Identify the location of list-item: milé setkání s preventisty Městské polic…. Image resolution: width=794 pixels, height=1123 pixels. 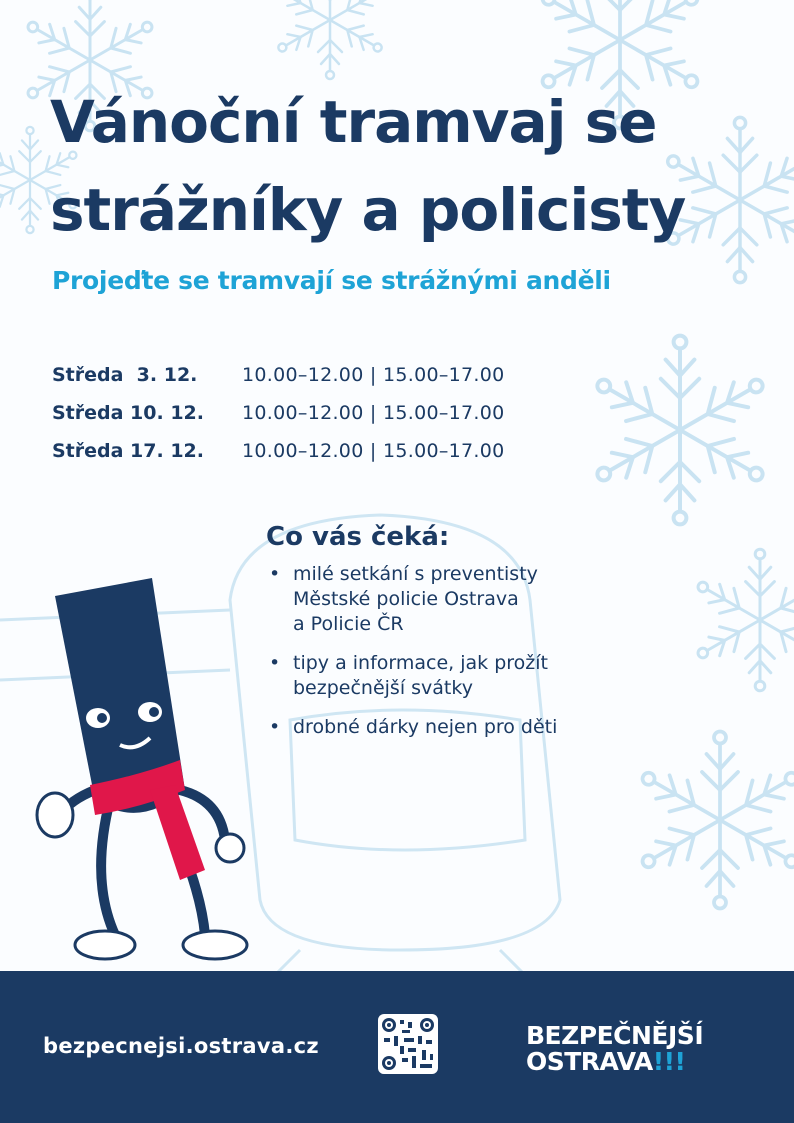
(411, 599).